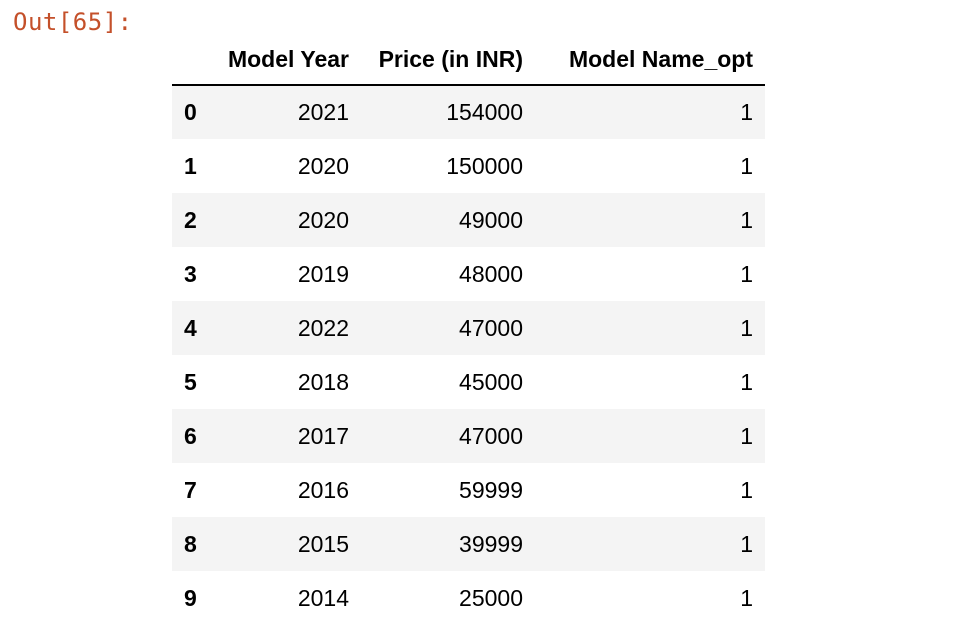 The image size is (960, 642). Describe the element at coordinates (73, 22) in the screenshot. I see `output-prompt: Out[65]:` at that location.